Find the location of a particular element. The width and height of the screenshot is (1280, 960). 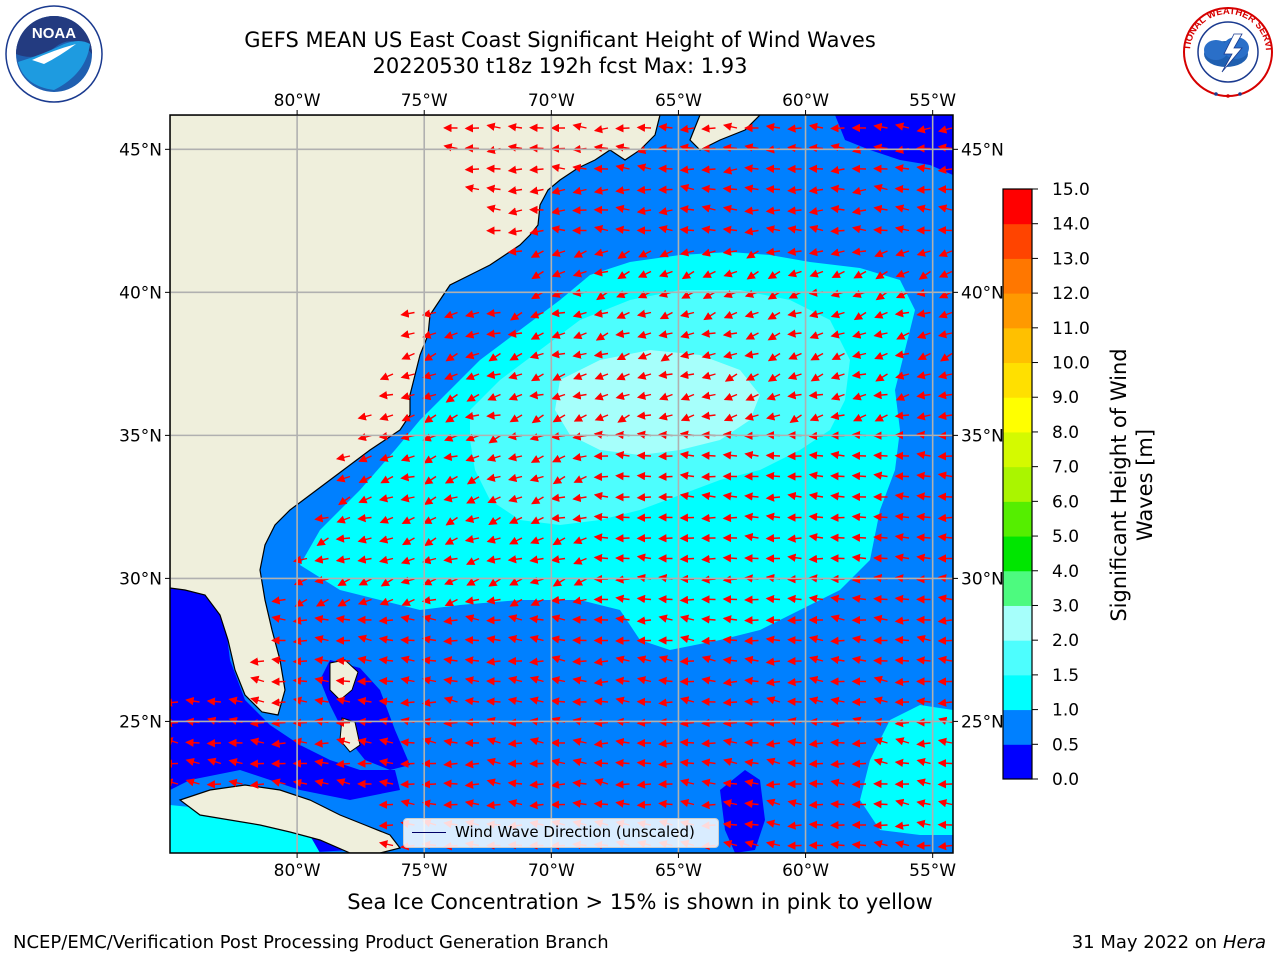

lon-tick-label-bottom: 60°W is located at coordinates (805, 871).